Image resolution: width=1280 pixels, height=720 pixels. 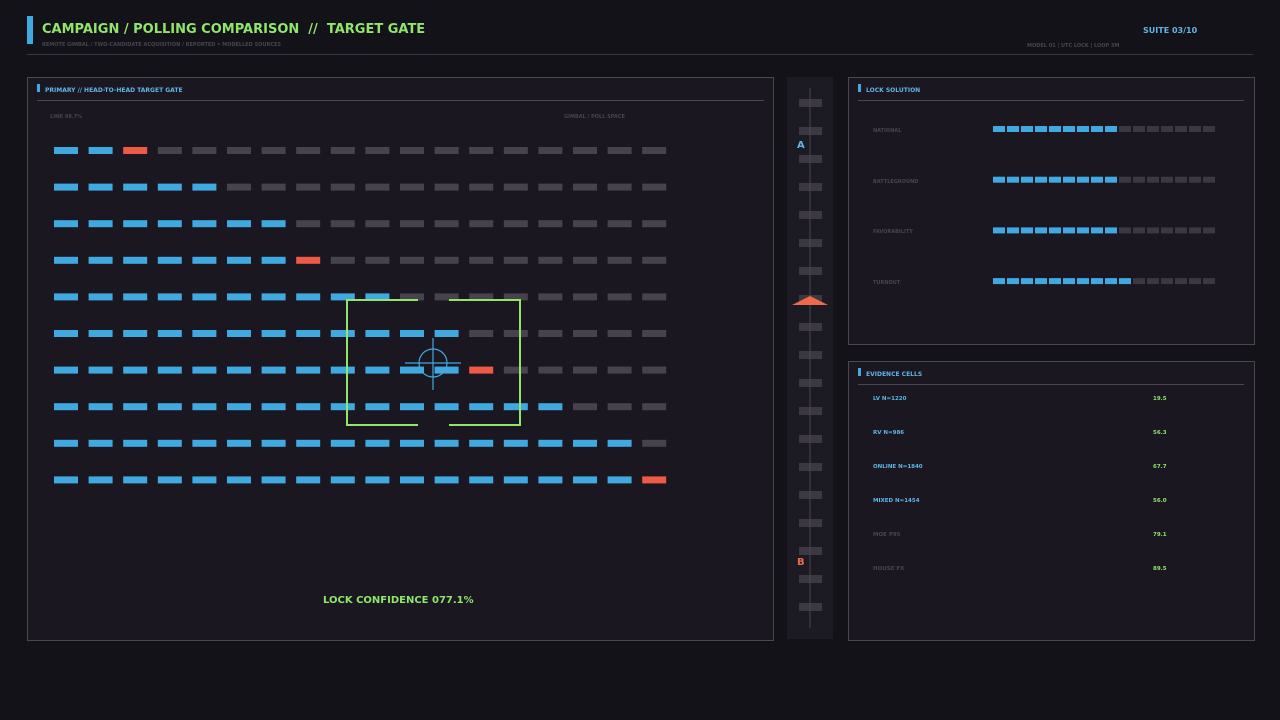 I want to click on status: MODEL 01 | UTC LOCK | LOOP 3M, so click(x=1073, y=46).